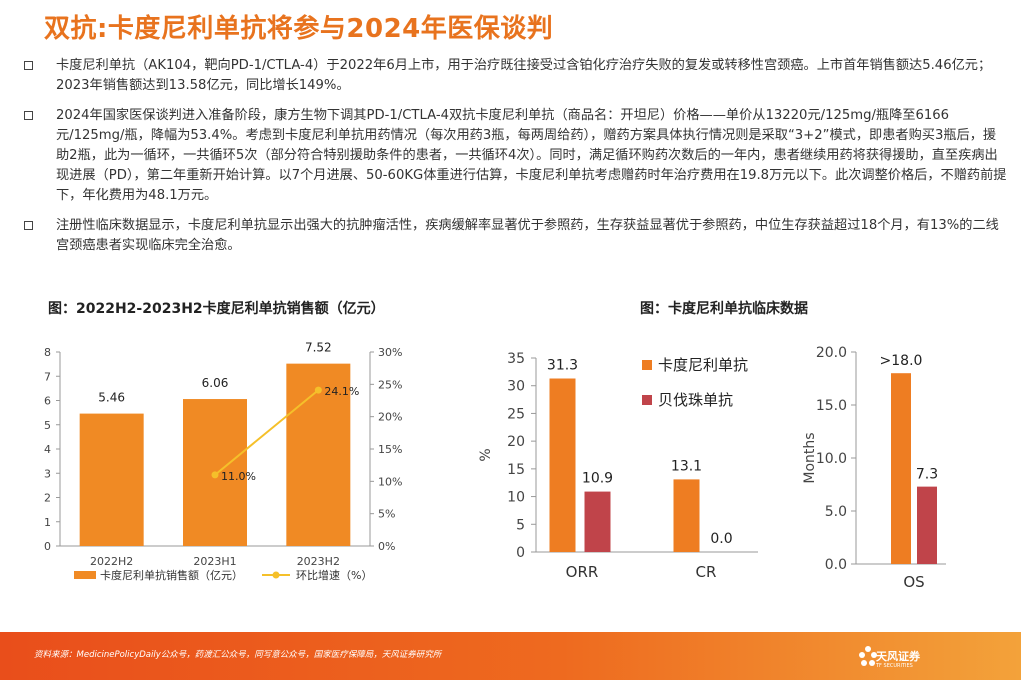  I want to click on clinical-survival-chart: 0.0 5.0 10.0 15.0 20.0 Months >18.0 7.3 OS, so click(874, 467).